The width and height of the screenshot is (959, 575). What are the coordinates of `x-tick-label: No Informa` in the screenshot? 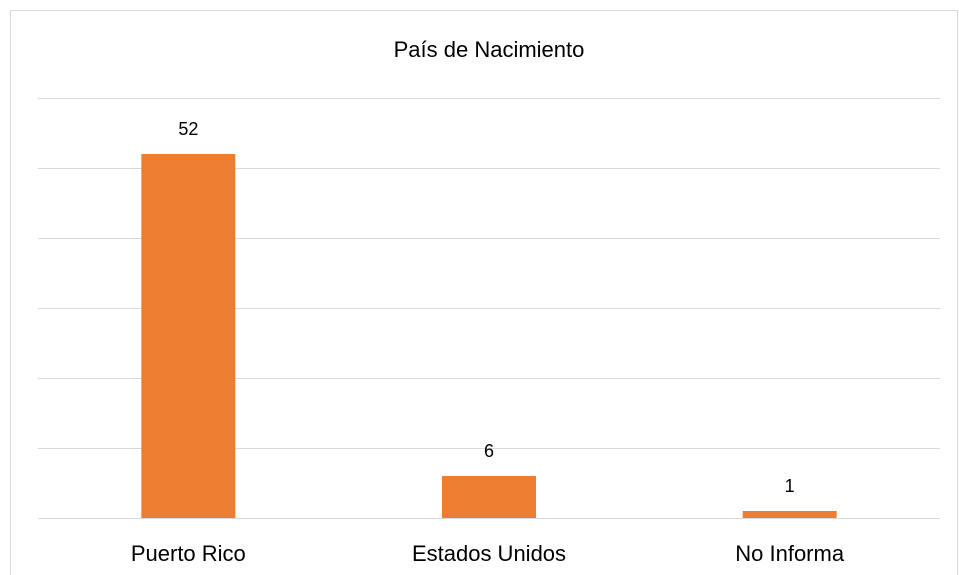 It's located at (790, 553).